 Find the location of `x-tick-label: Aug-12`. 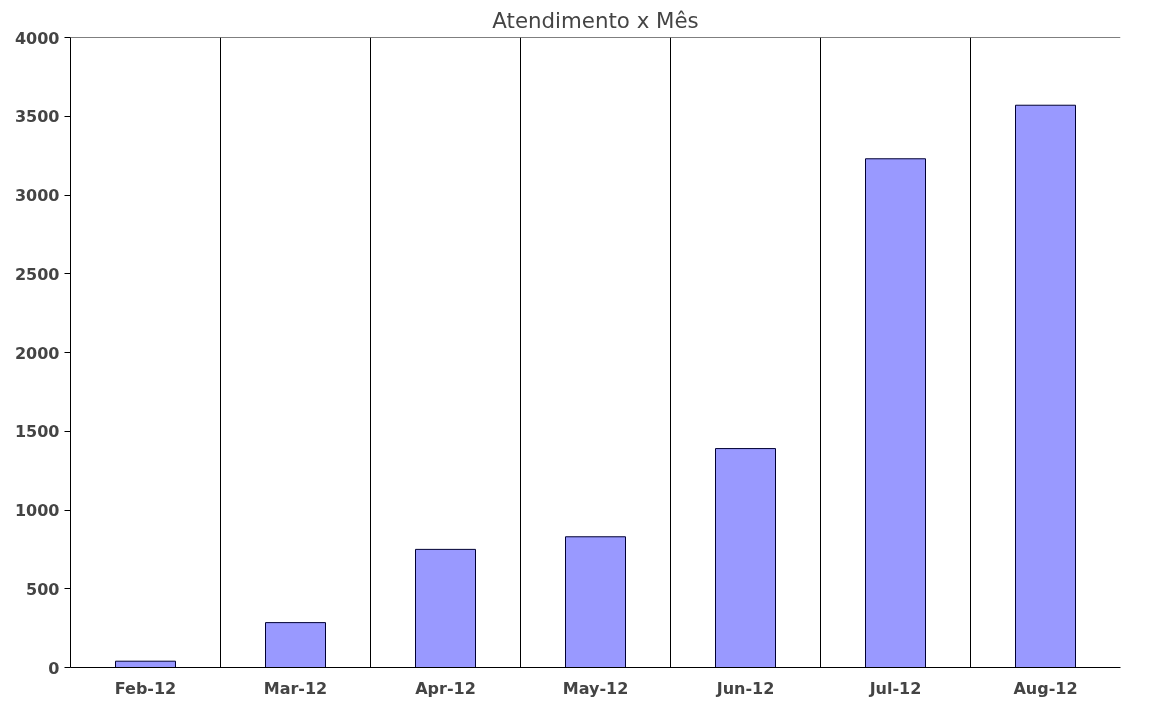

x-tick-label: Aug-12 is located at coordinates (1045, 688).